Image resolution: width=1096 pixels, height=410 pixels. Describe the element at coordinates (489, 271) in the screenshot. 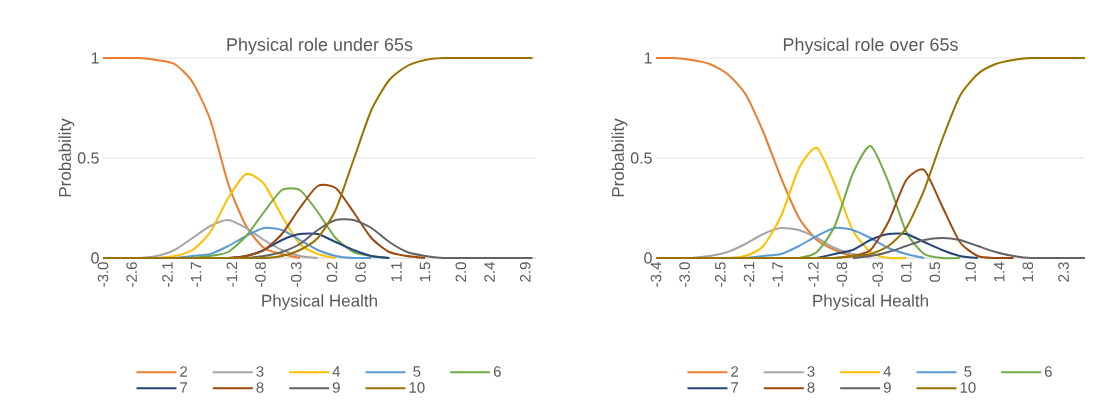

I see `x-tick-label: 2.4` at that location.